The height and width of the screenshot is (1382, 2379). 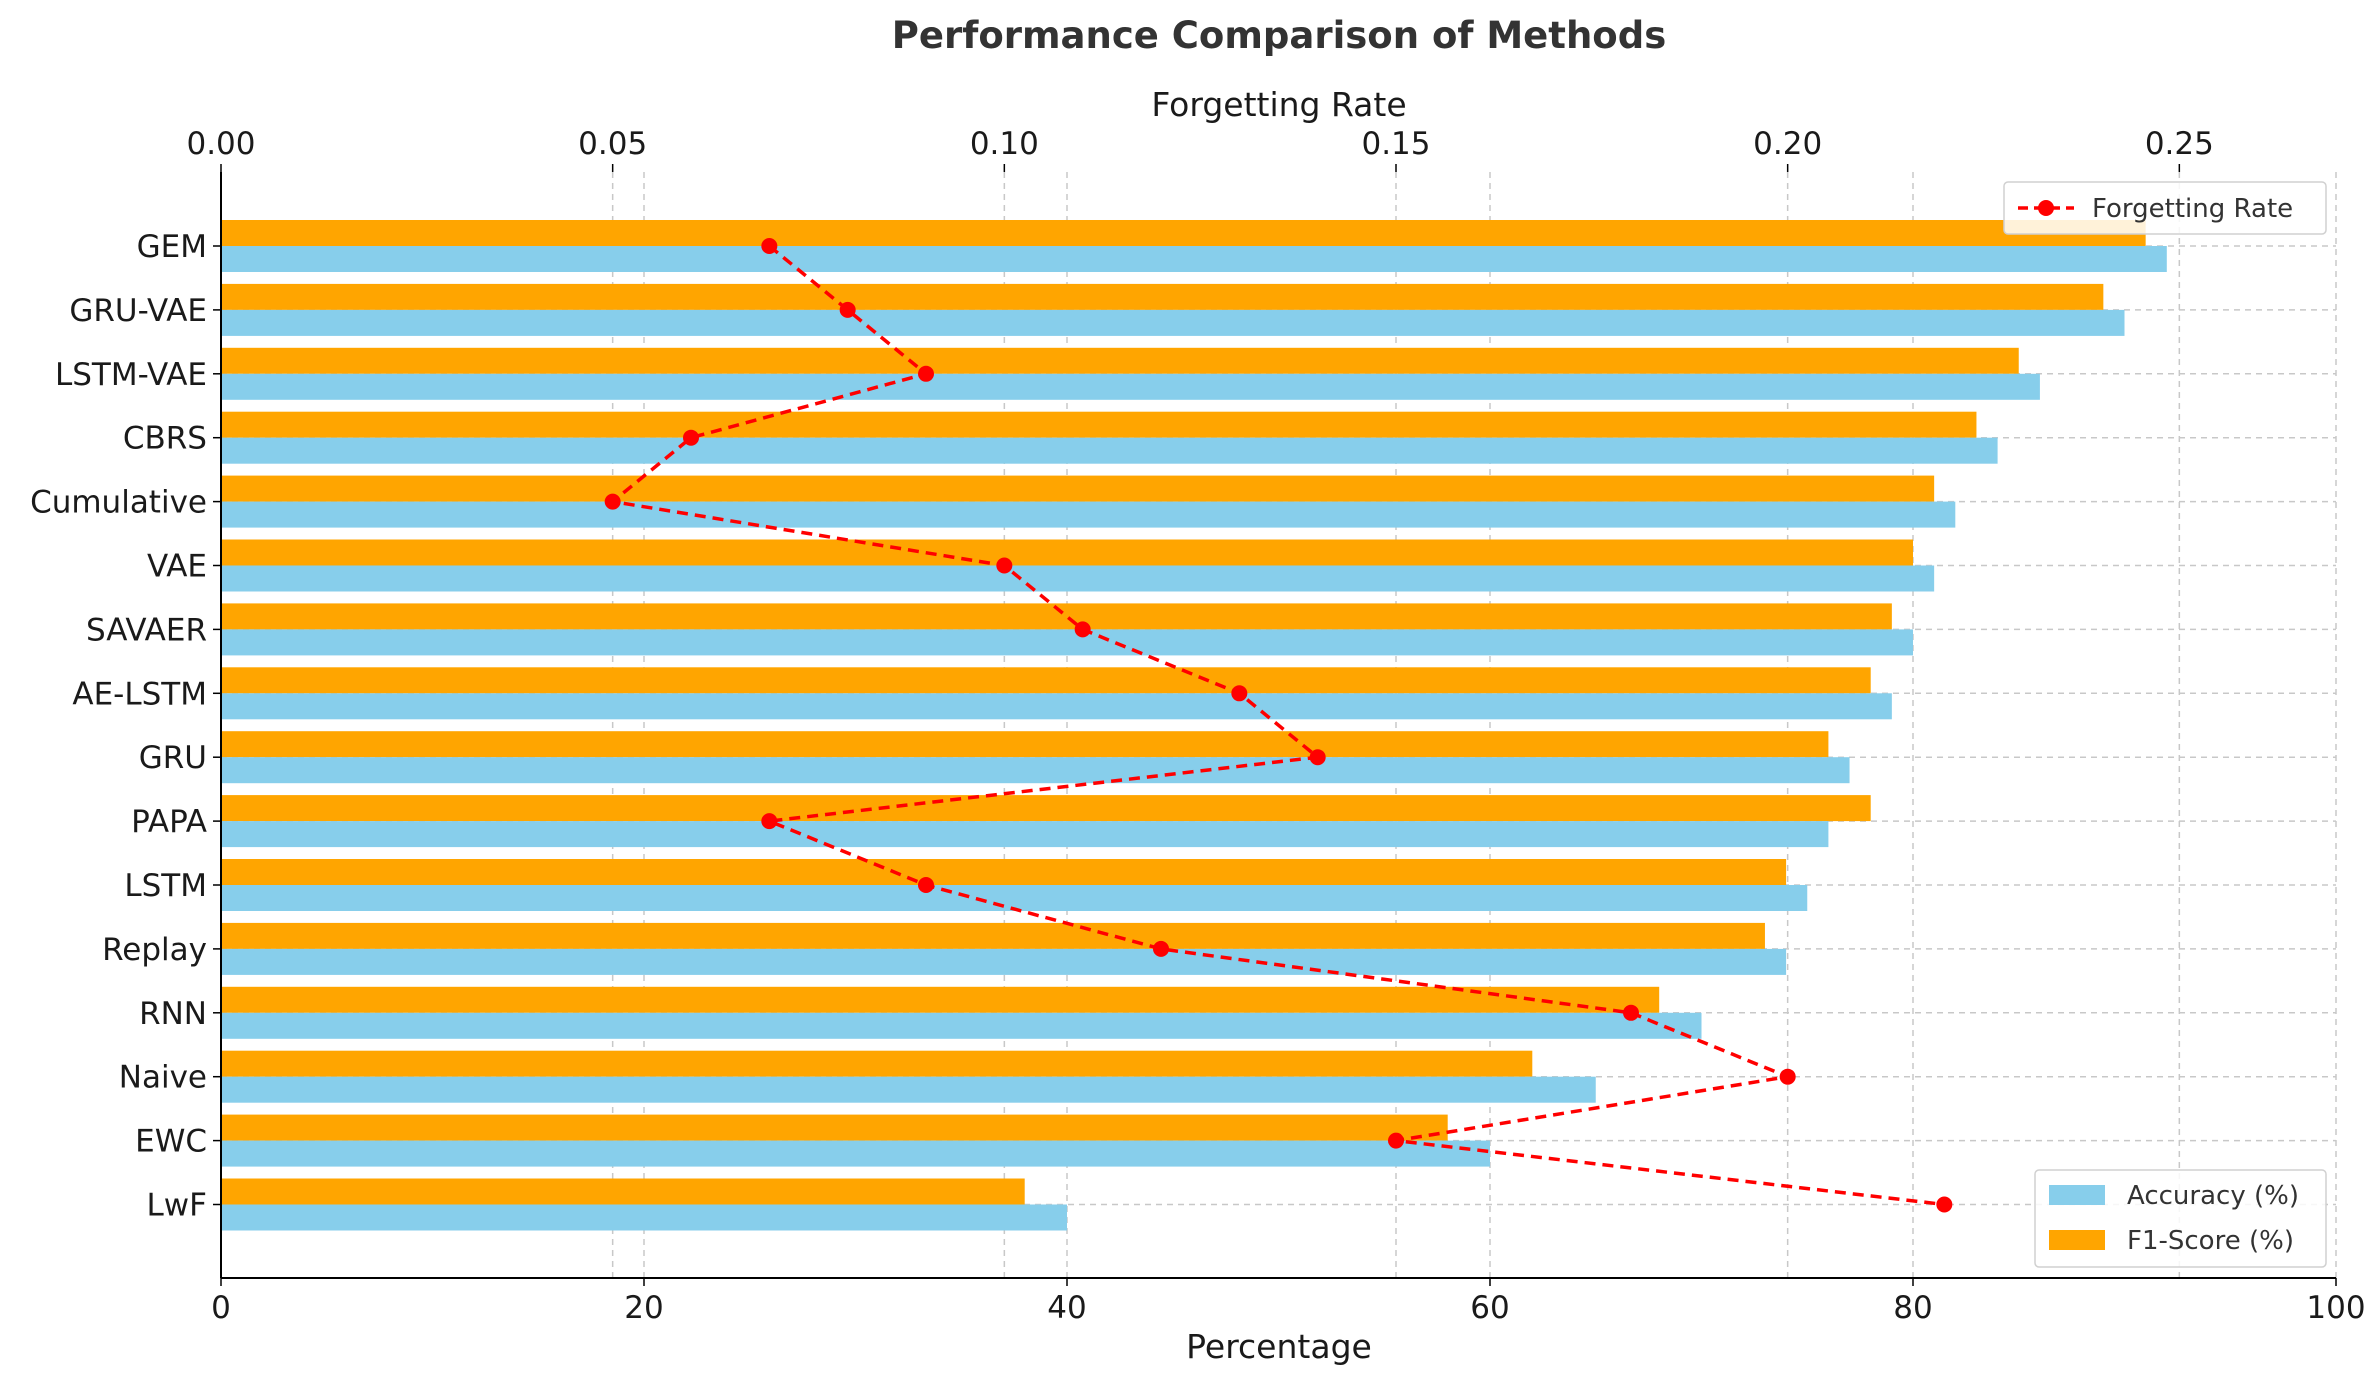 What do you see at coordinates (146, 630) in the screenshot?
I see `category-label: SAVAER` at bounding box center [146, 630].